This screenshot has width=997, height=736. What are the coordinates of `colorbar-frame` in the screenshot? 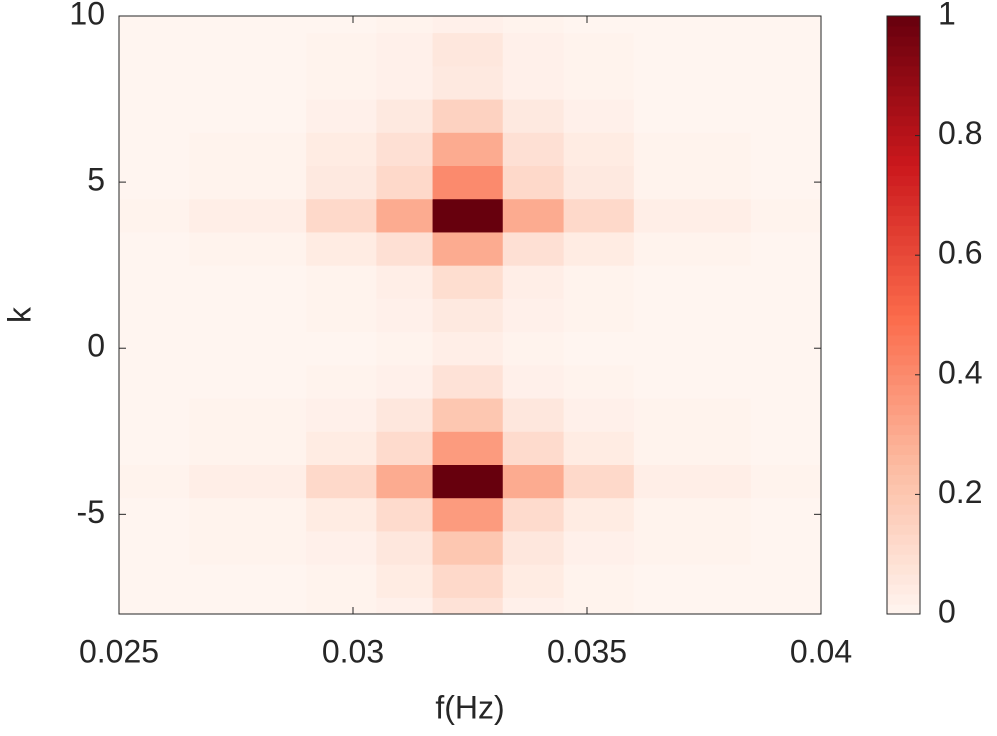 It's located at (903, 315).